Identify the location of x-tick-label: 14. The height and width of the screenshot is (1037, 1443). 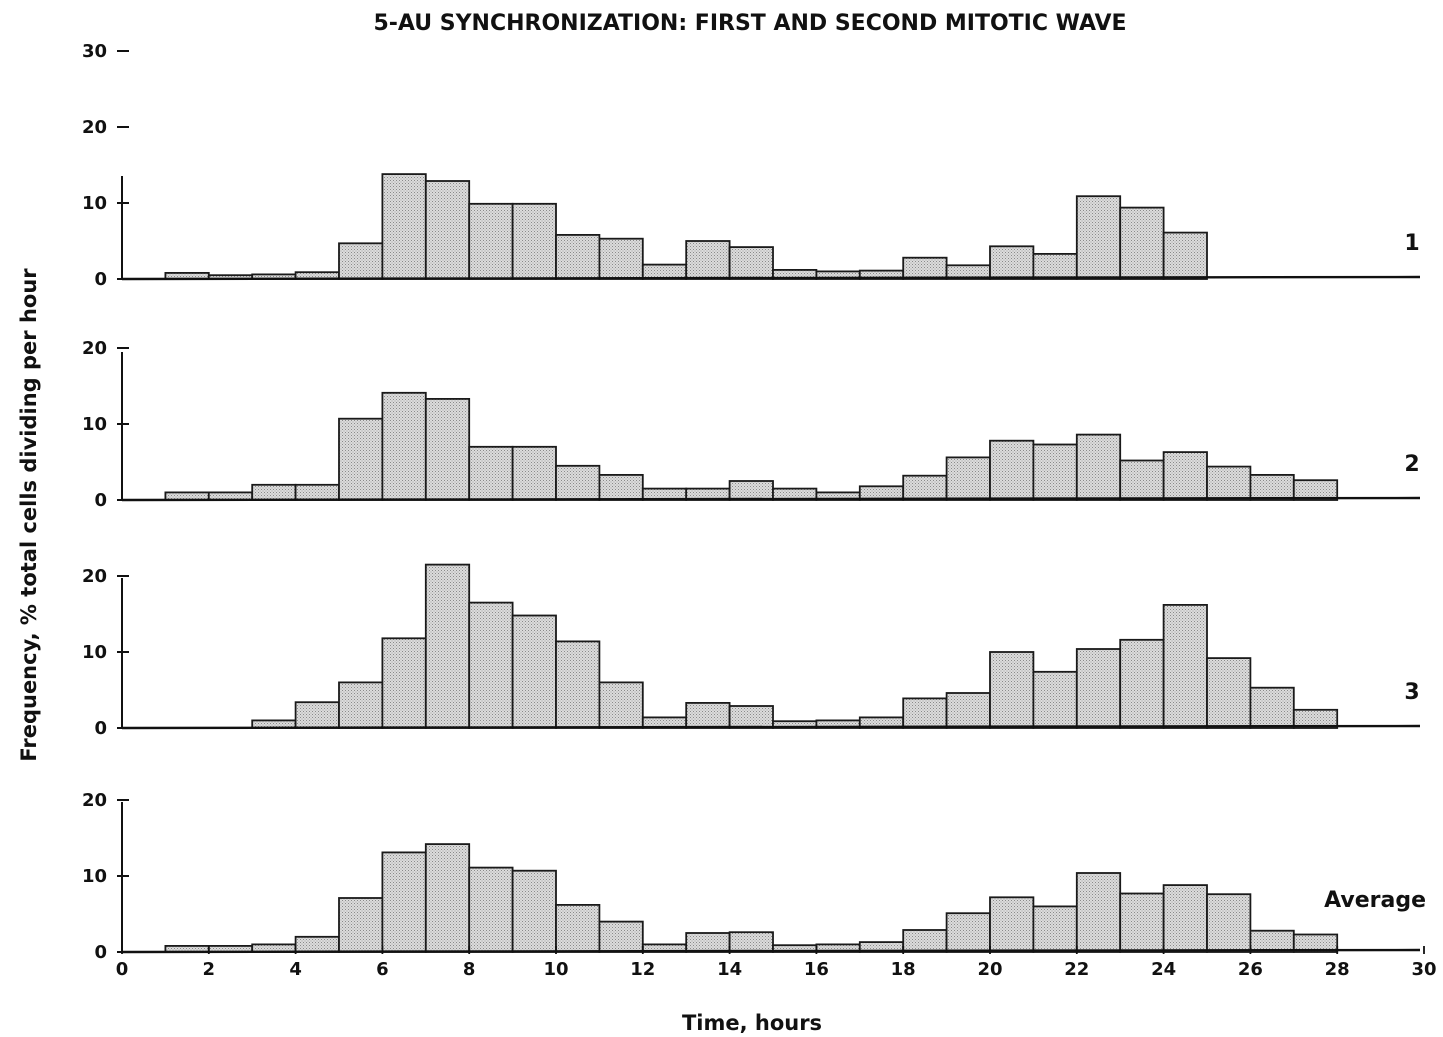
(729, 969).